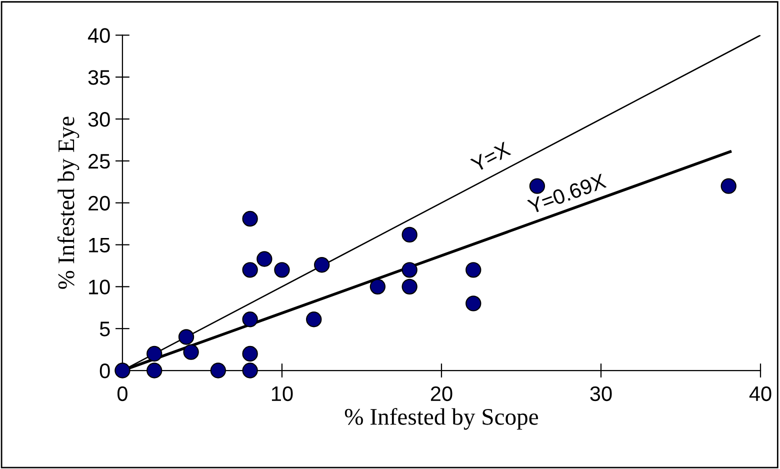  I want to click on x-axis-title: % Infested by Scope, so click(441, 419).